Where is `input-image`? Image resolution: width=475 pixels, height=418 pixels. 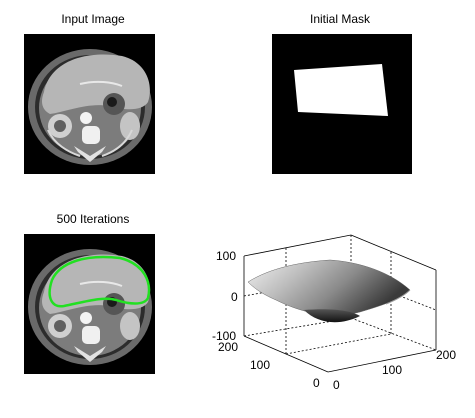
input-image is located at coordinates (89, 104).